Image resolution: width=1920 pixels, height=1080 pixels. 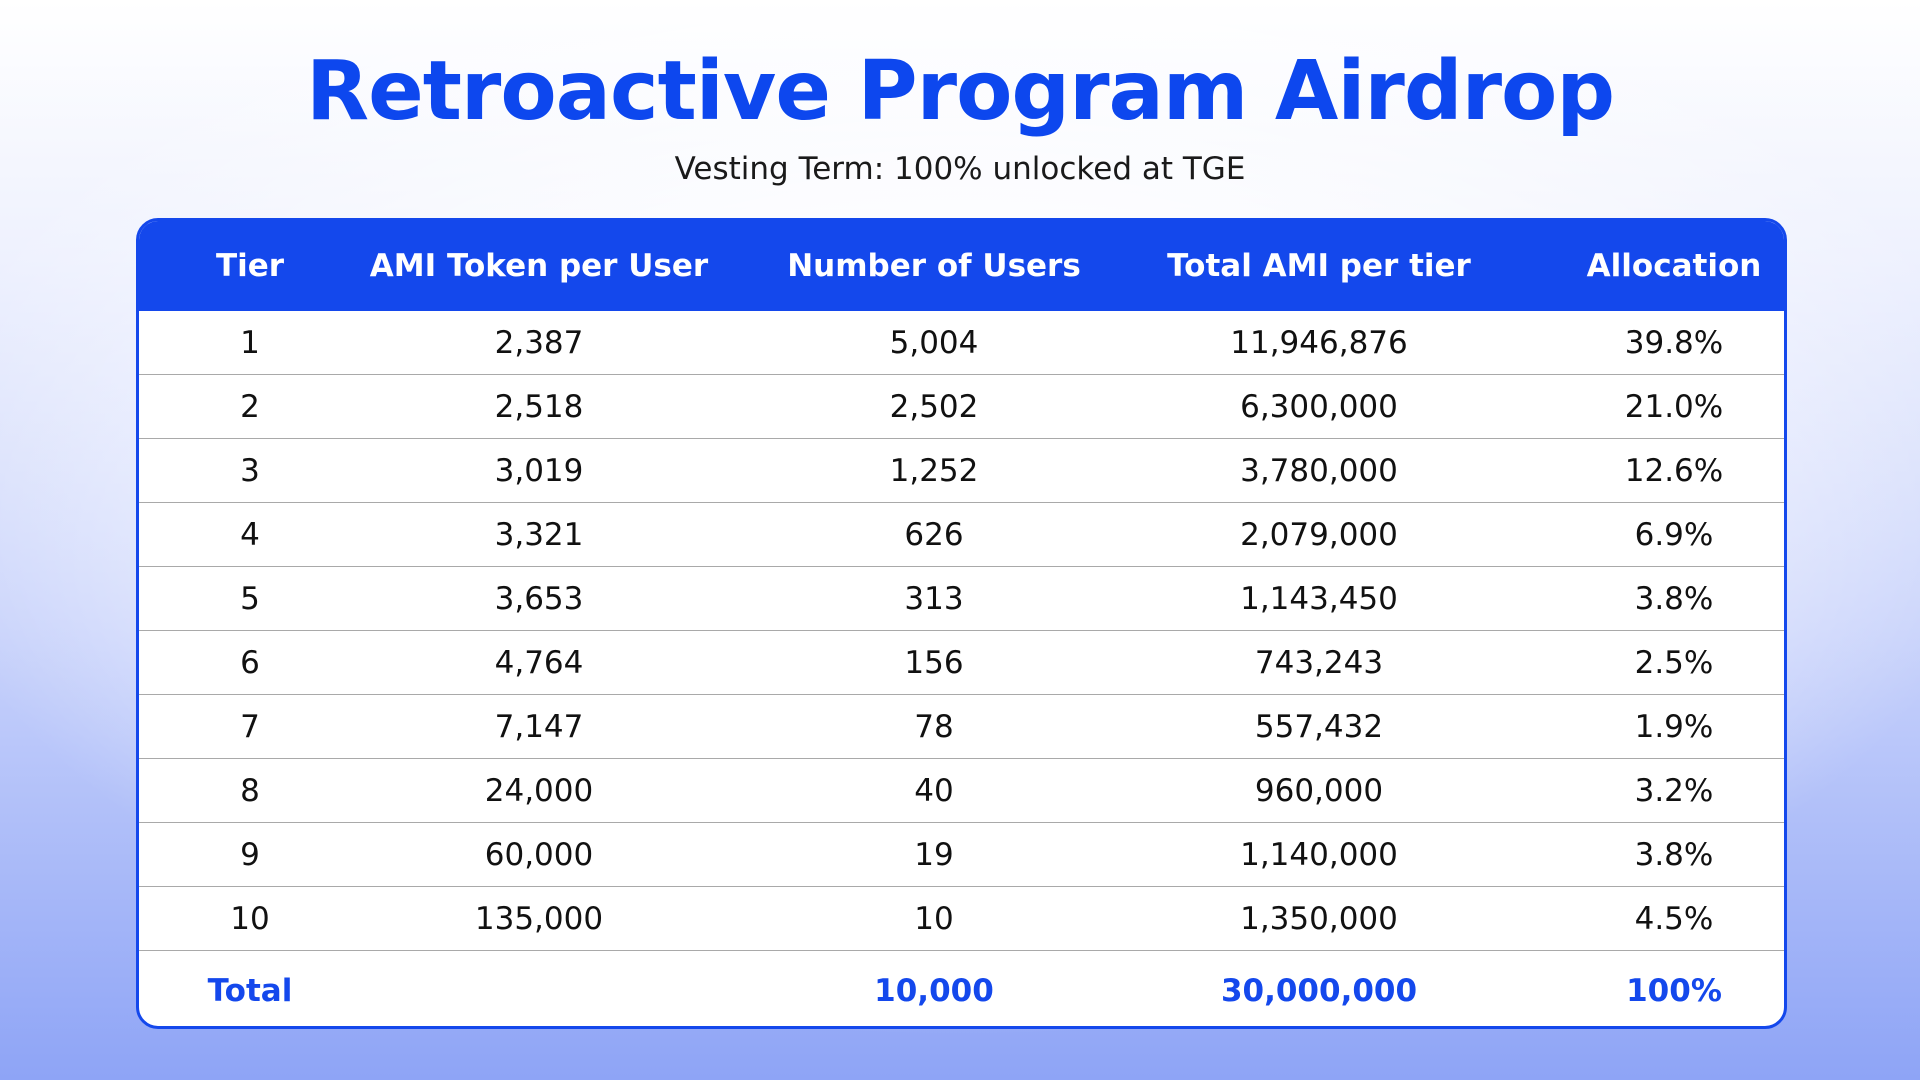 What do you see at coordinates (1674, 726) in the screenshot?
I see `allocation-cell: 1.9%` at bounding box center [1674, 726].